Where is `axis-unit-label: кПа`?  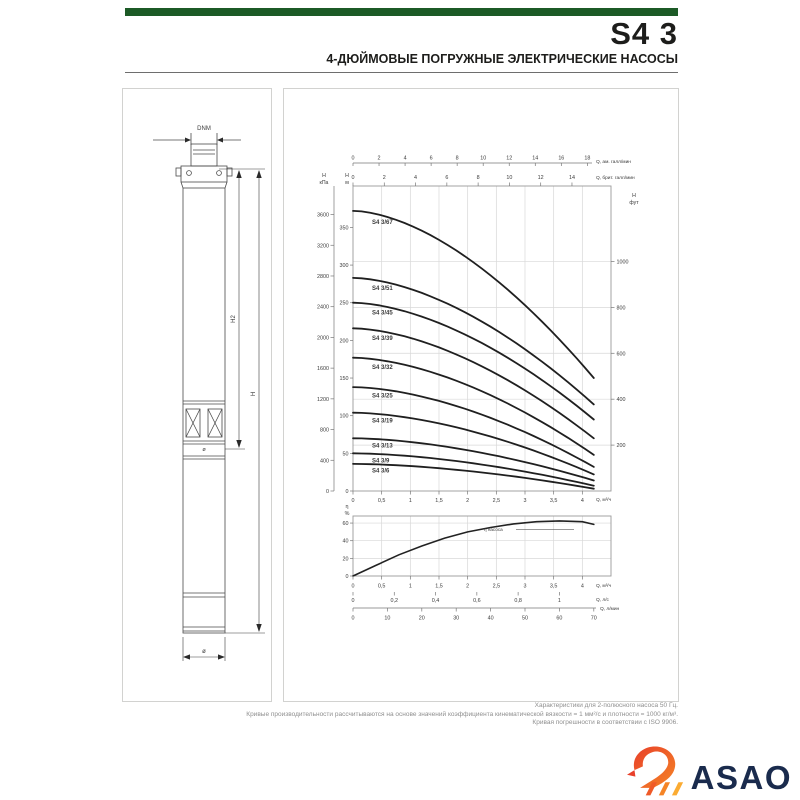
axis-unit-label: кПа is located at coordinates (324, 183).